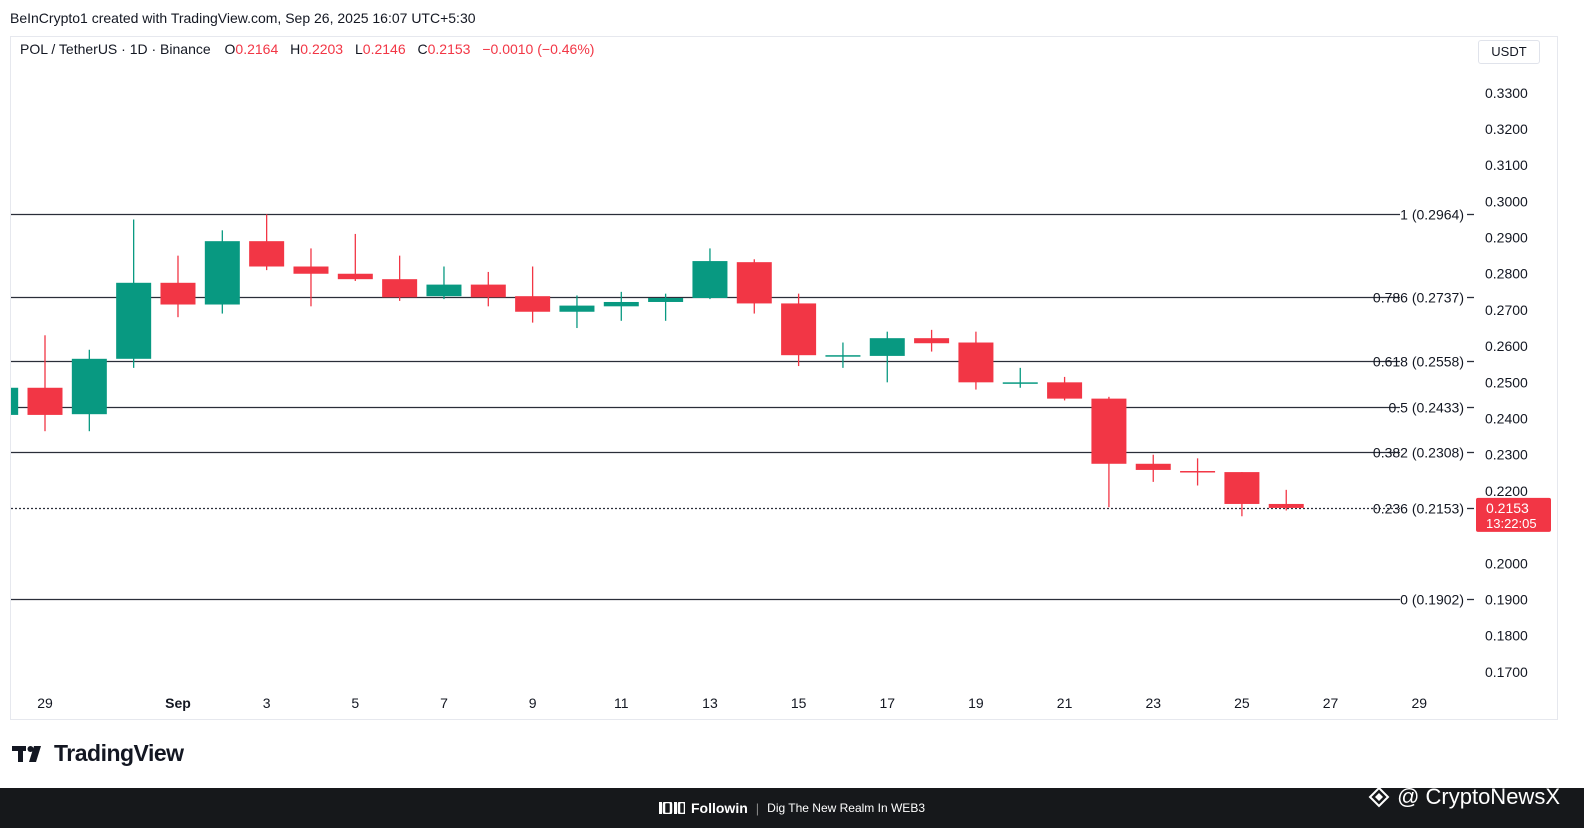 The width and height of the screenshot is (1584, 828). Describe the element at coordinates (1506, 346) in the screenshot. I see `y-axis-tick-label: 0.2600` at that location.